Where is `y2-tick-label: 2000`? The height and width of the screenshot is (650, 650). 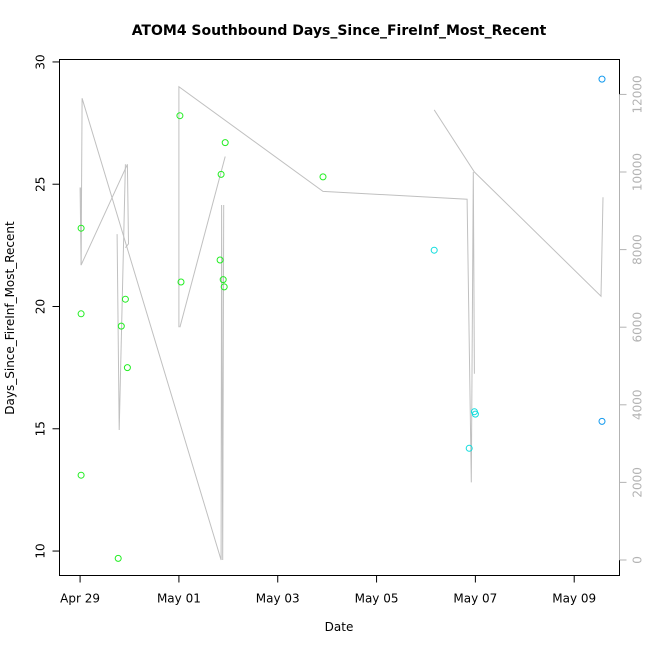 y2-tick-label: 2000 is located at coordinates (638, 482).